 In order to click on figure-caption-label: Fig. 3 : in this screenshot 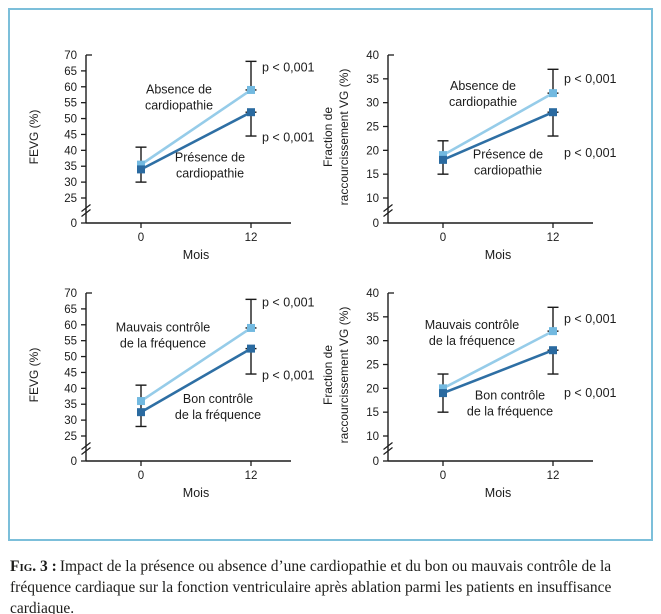, I will do `click(33, 566)`.